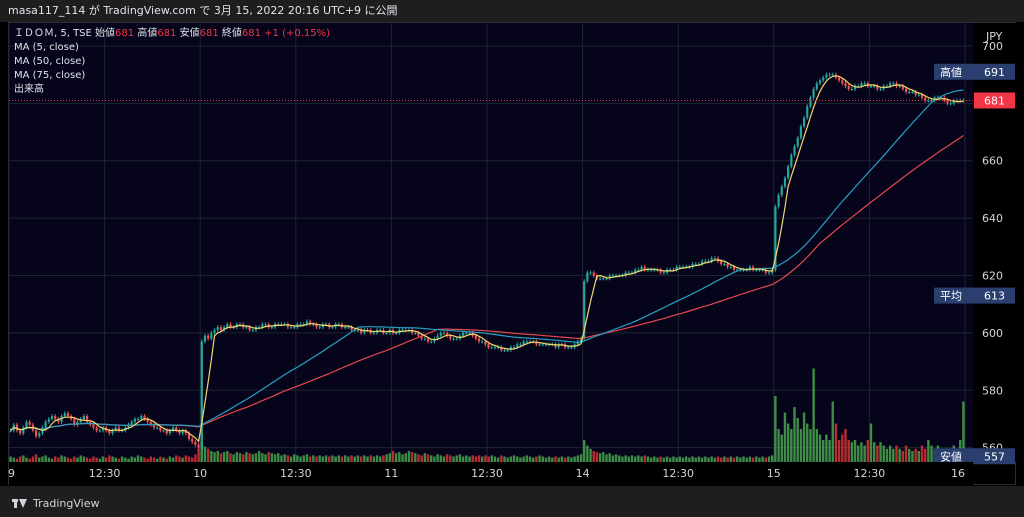 This screenshot has width=1024, height=517. I want to click on time-axis, so click(491, 473).